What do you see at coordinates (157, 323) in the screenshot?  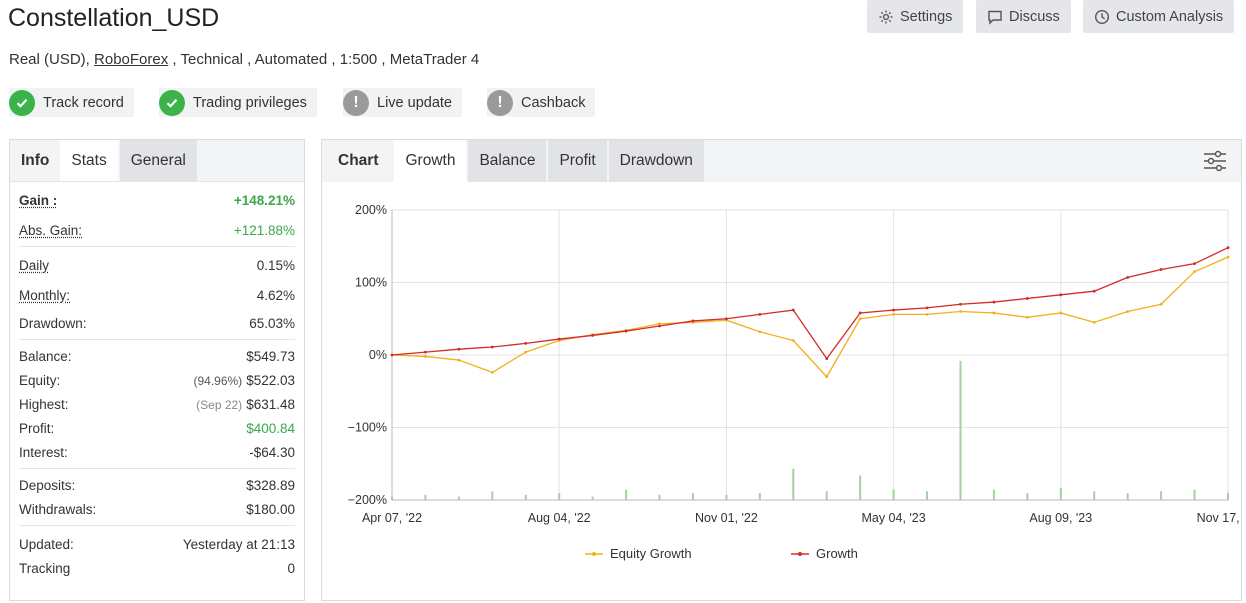 I see `stat-drawdown: Drawdown: 65.03%` at bounding box center [157, 323].